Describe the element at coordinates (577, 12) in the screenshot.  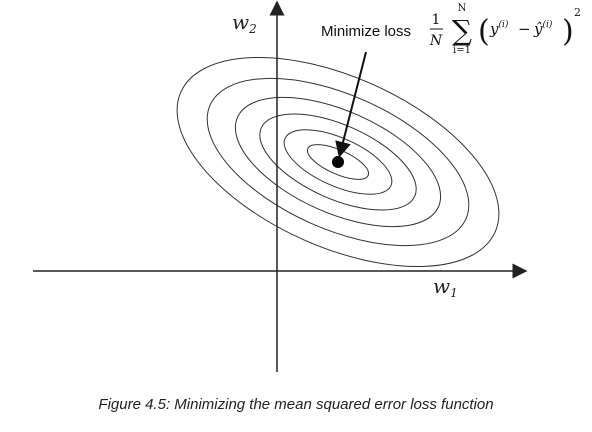
I see `power-exponent: 2` at that location.